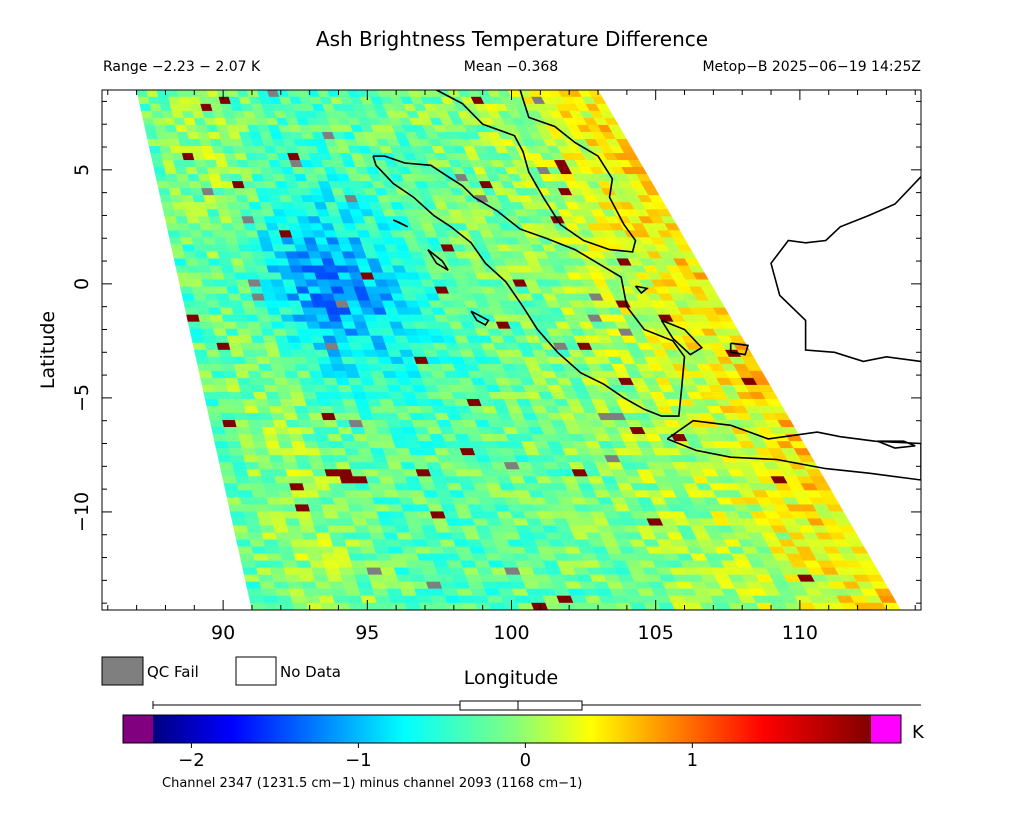 The height and width of the screenshot is (813, 1024). I want to click on colorbar-above-swatch, so click(886, 729).